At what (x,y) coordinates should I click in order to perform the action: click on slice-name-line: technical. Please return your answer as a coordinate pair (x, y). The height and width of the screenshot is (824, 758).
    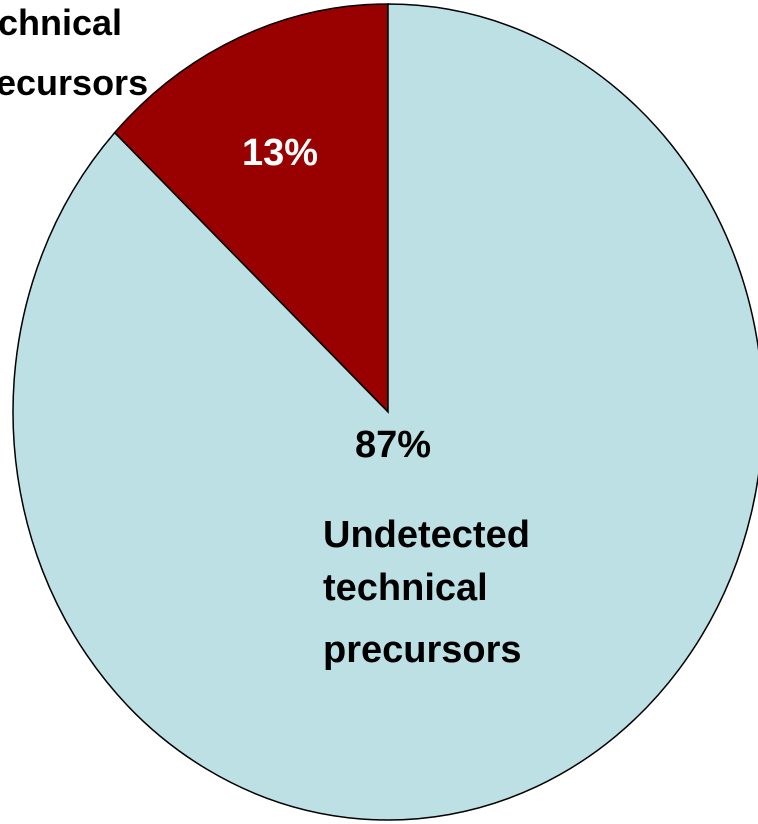
    Looking at the image, I should click on (405, 588).